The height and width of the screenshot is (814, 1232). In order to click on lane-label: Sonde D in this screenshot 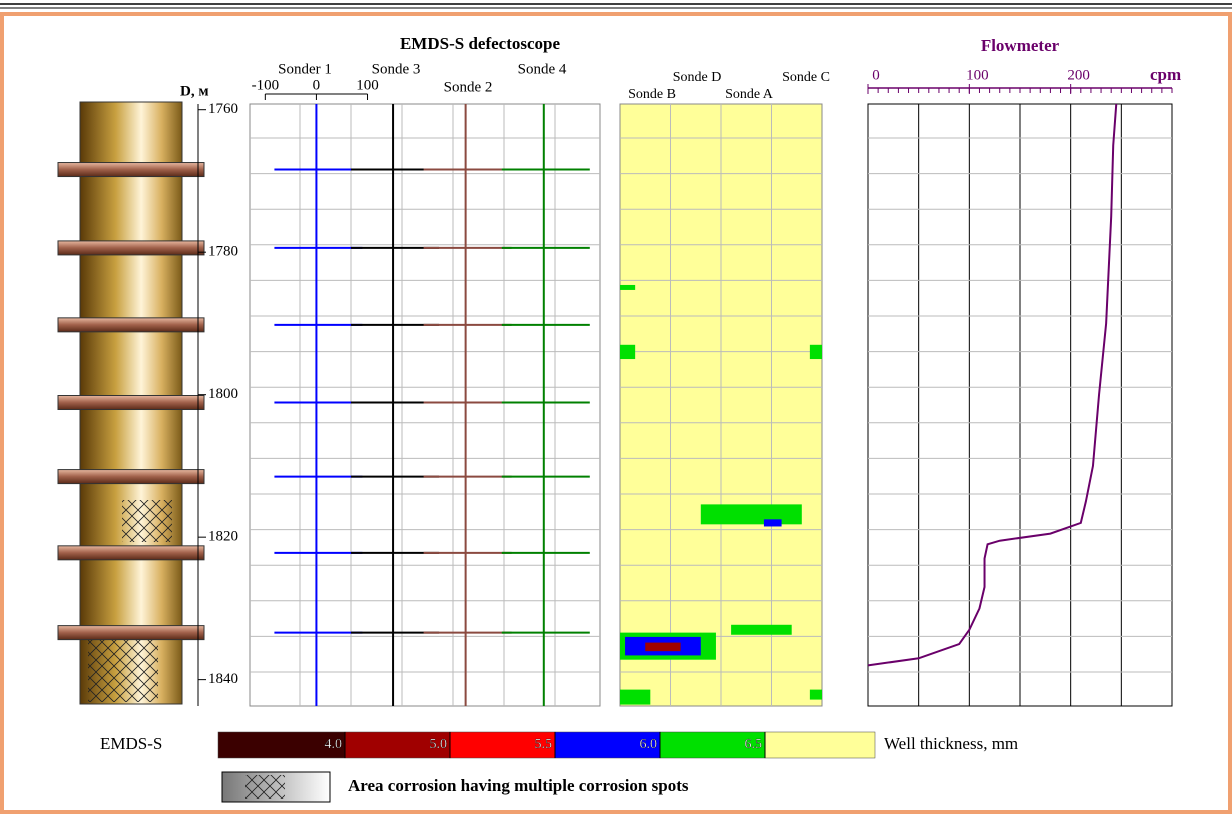, I will do `click(697, 77)`.